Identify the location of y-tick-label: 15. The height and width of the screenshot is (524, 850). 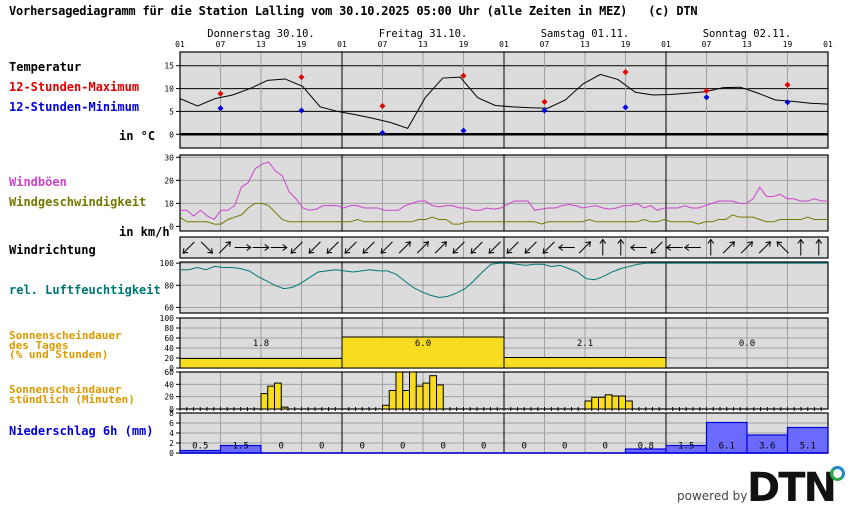
(169, 66).